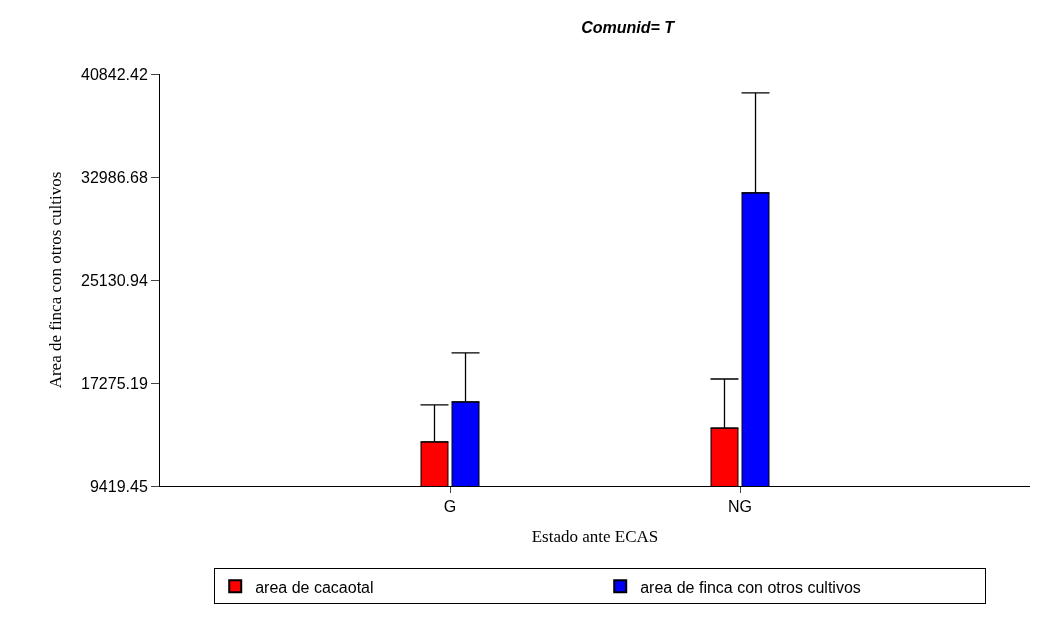  I want to click on y-tick-label: 17275.19, so click(114, 383).